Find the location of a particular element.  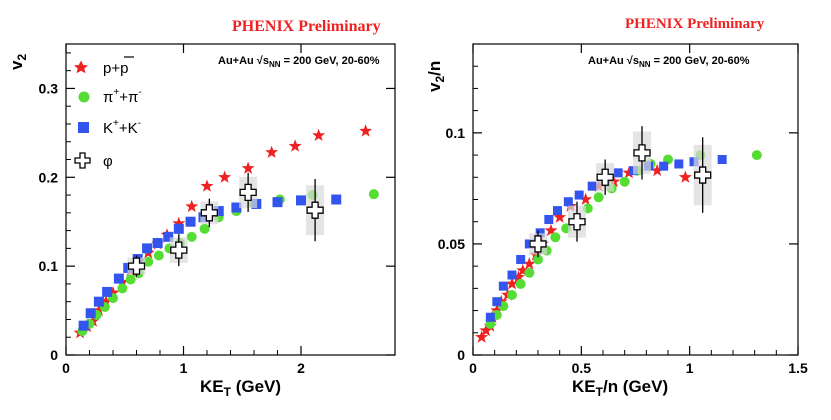

legend-proton-label: p+p is located at coordinates (115, 68).